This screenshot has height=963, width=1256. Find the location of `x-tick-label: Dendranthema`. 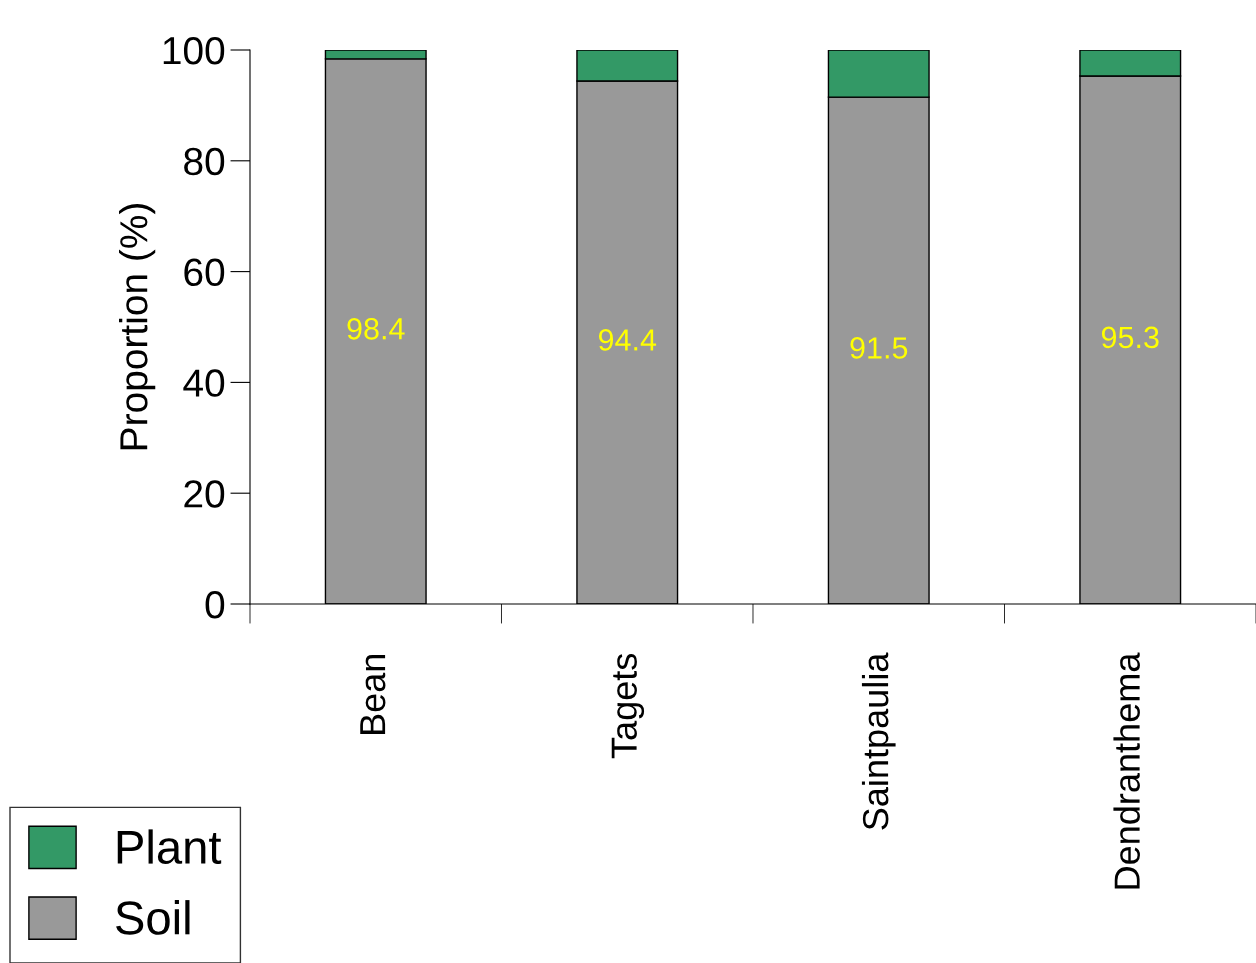

x-tick-label: Dendranthema is located at coordinates (1126, 770).